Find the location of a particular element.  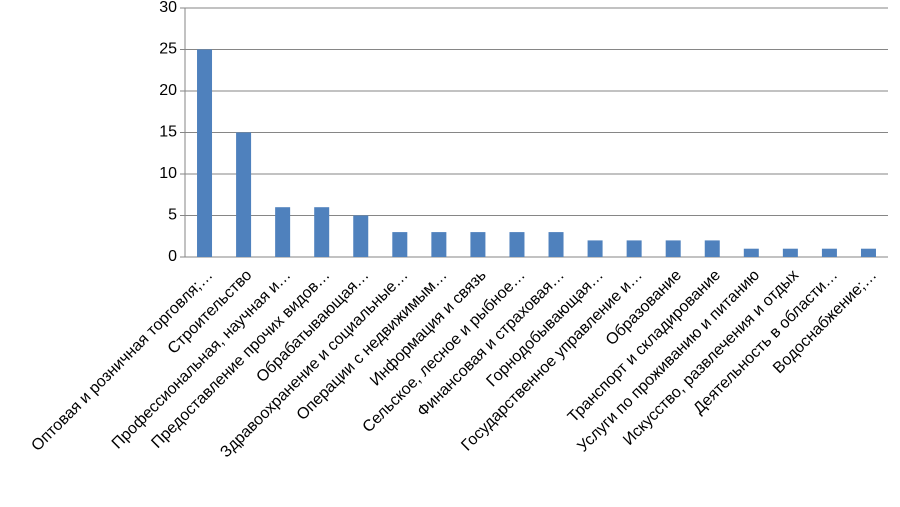

y-tick-label: 15 is located at coordinates (168, 132).